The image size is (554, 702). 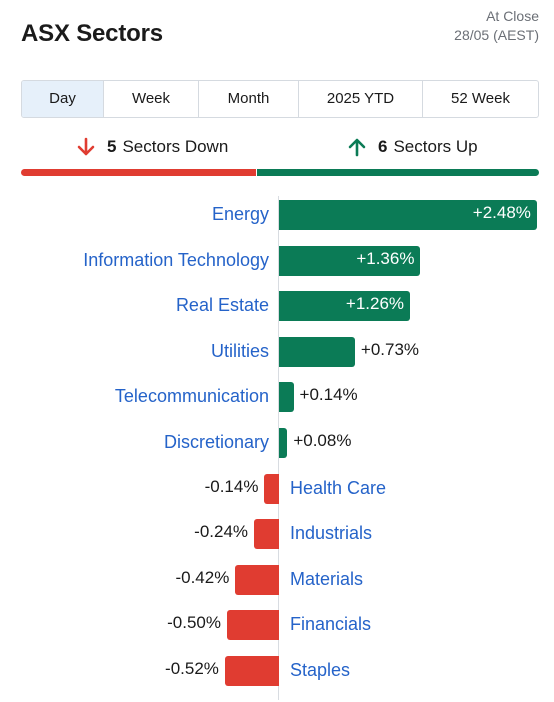 I want to click on sector-name-link: Financials, so click(x=331, y=624).